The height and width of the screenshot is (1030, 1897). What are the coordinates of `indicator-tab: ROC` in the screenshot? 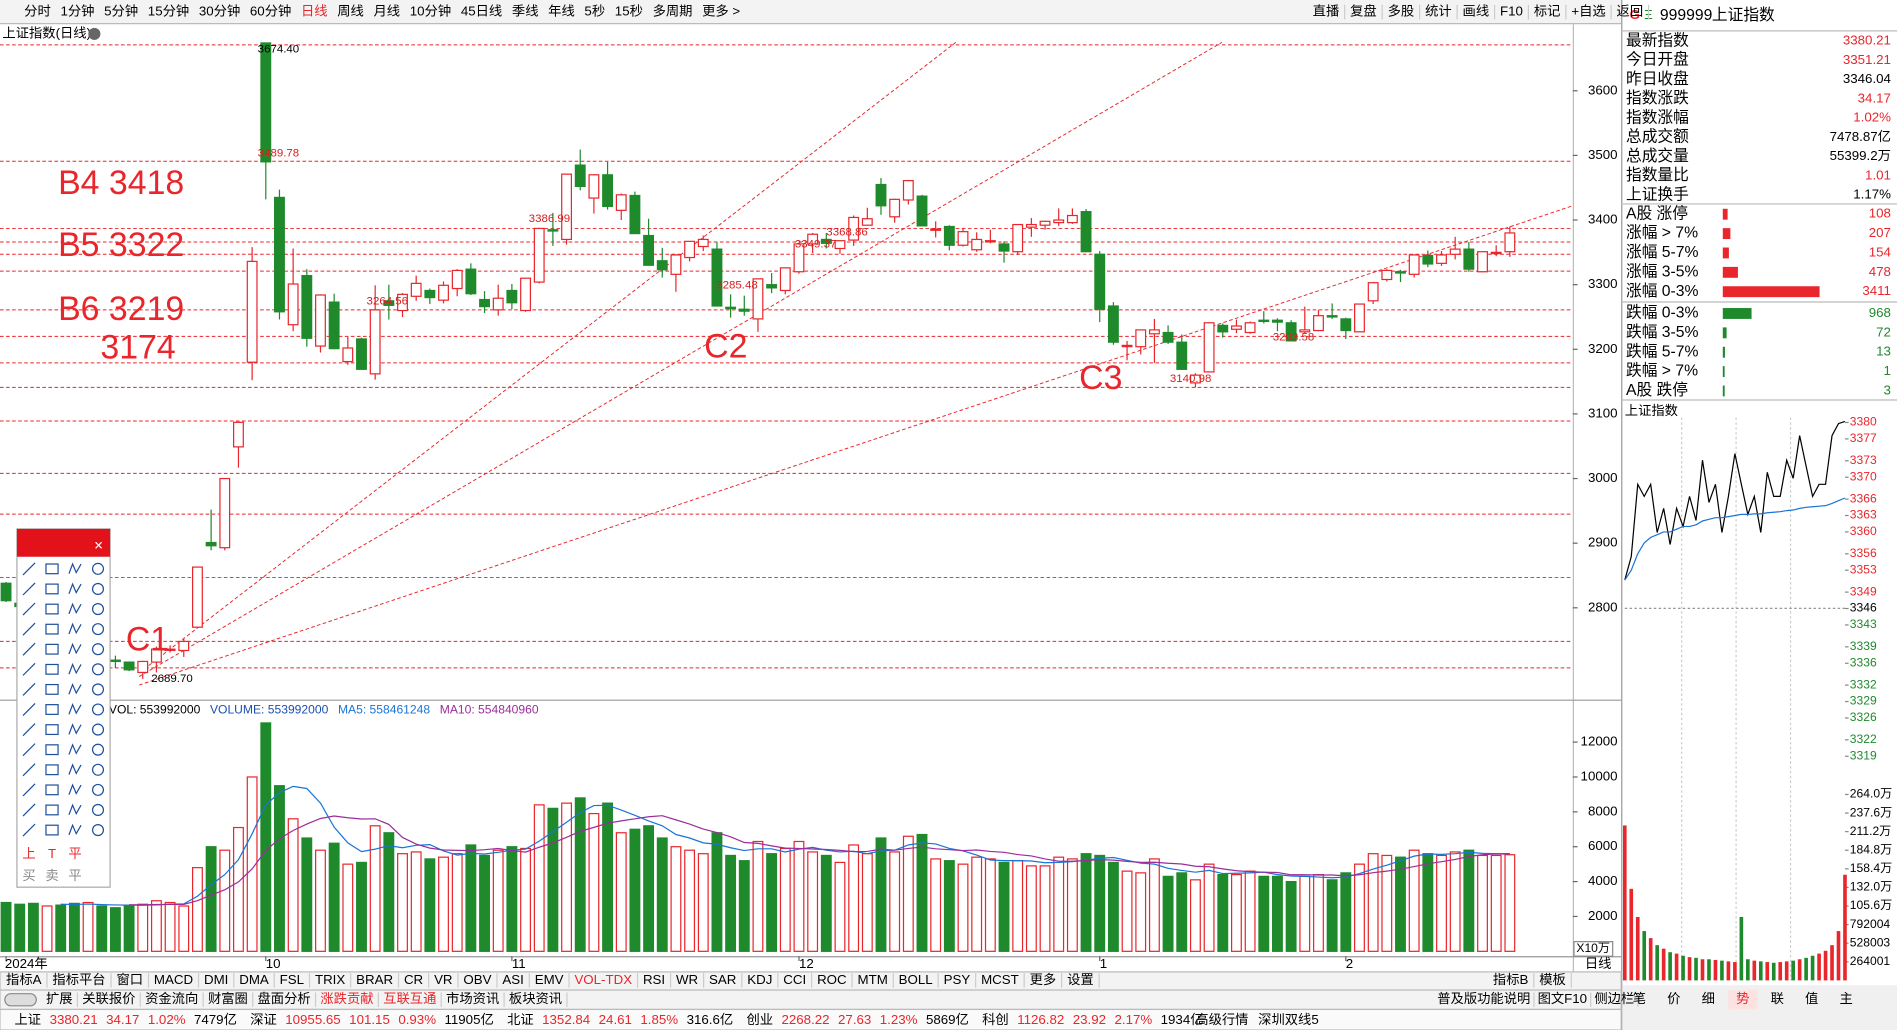 It's located at (832, 979).